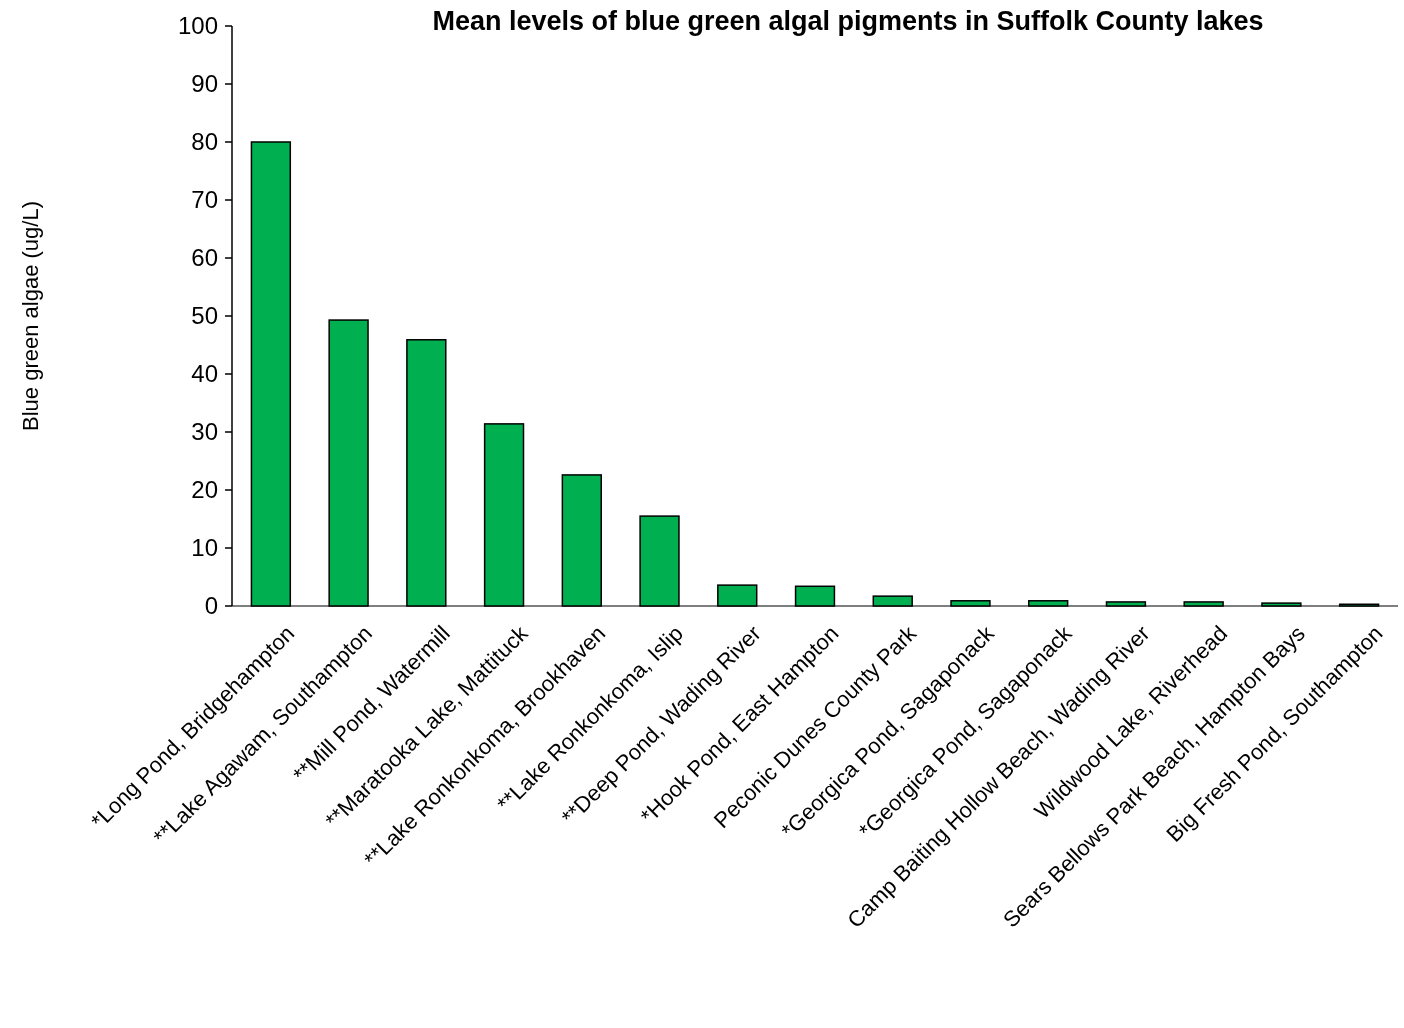 The image size is (1404, 1028). I want to click on y-axis-title: Blue green algae (ug/L), so click(30, 316).